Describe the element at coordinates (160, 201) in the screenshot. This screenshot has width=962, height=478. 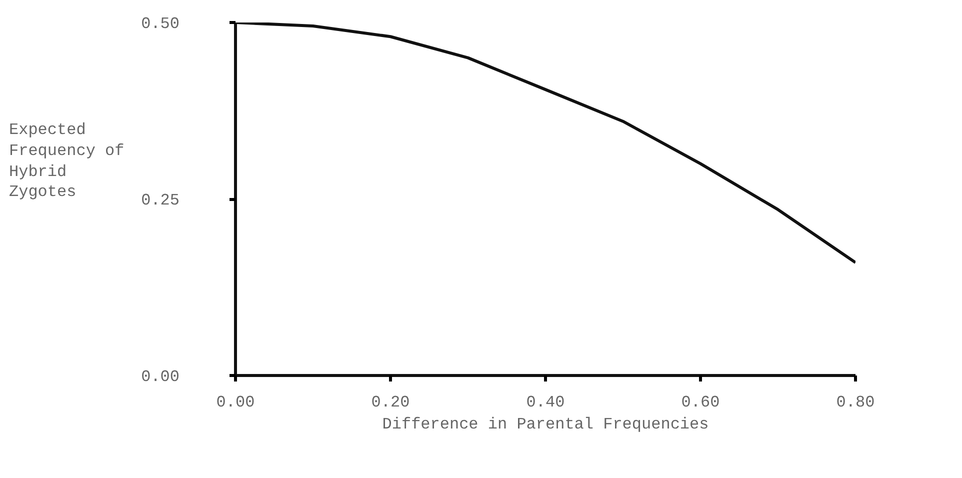
I see `y-tick-label: 0.25` at that location.